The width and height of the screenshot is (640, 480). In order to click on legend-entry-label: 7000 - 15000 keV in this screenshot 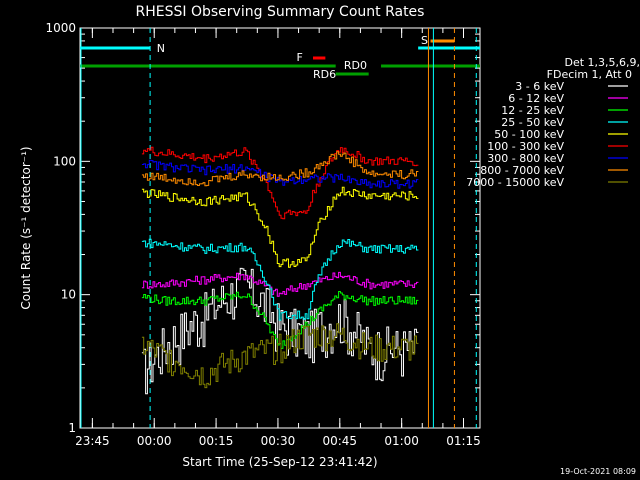, I will do `click(515, 182)`.